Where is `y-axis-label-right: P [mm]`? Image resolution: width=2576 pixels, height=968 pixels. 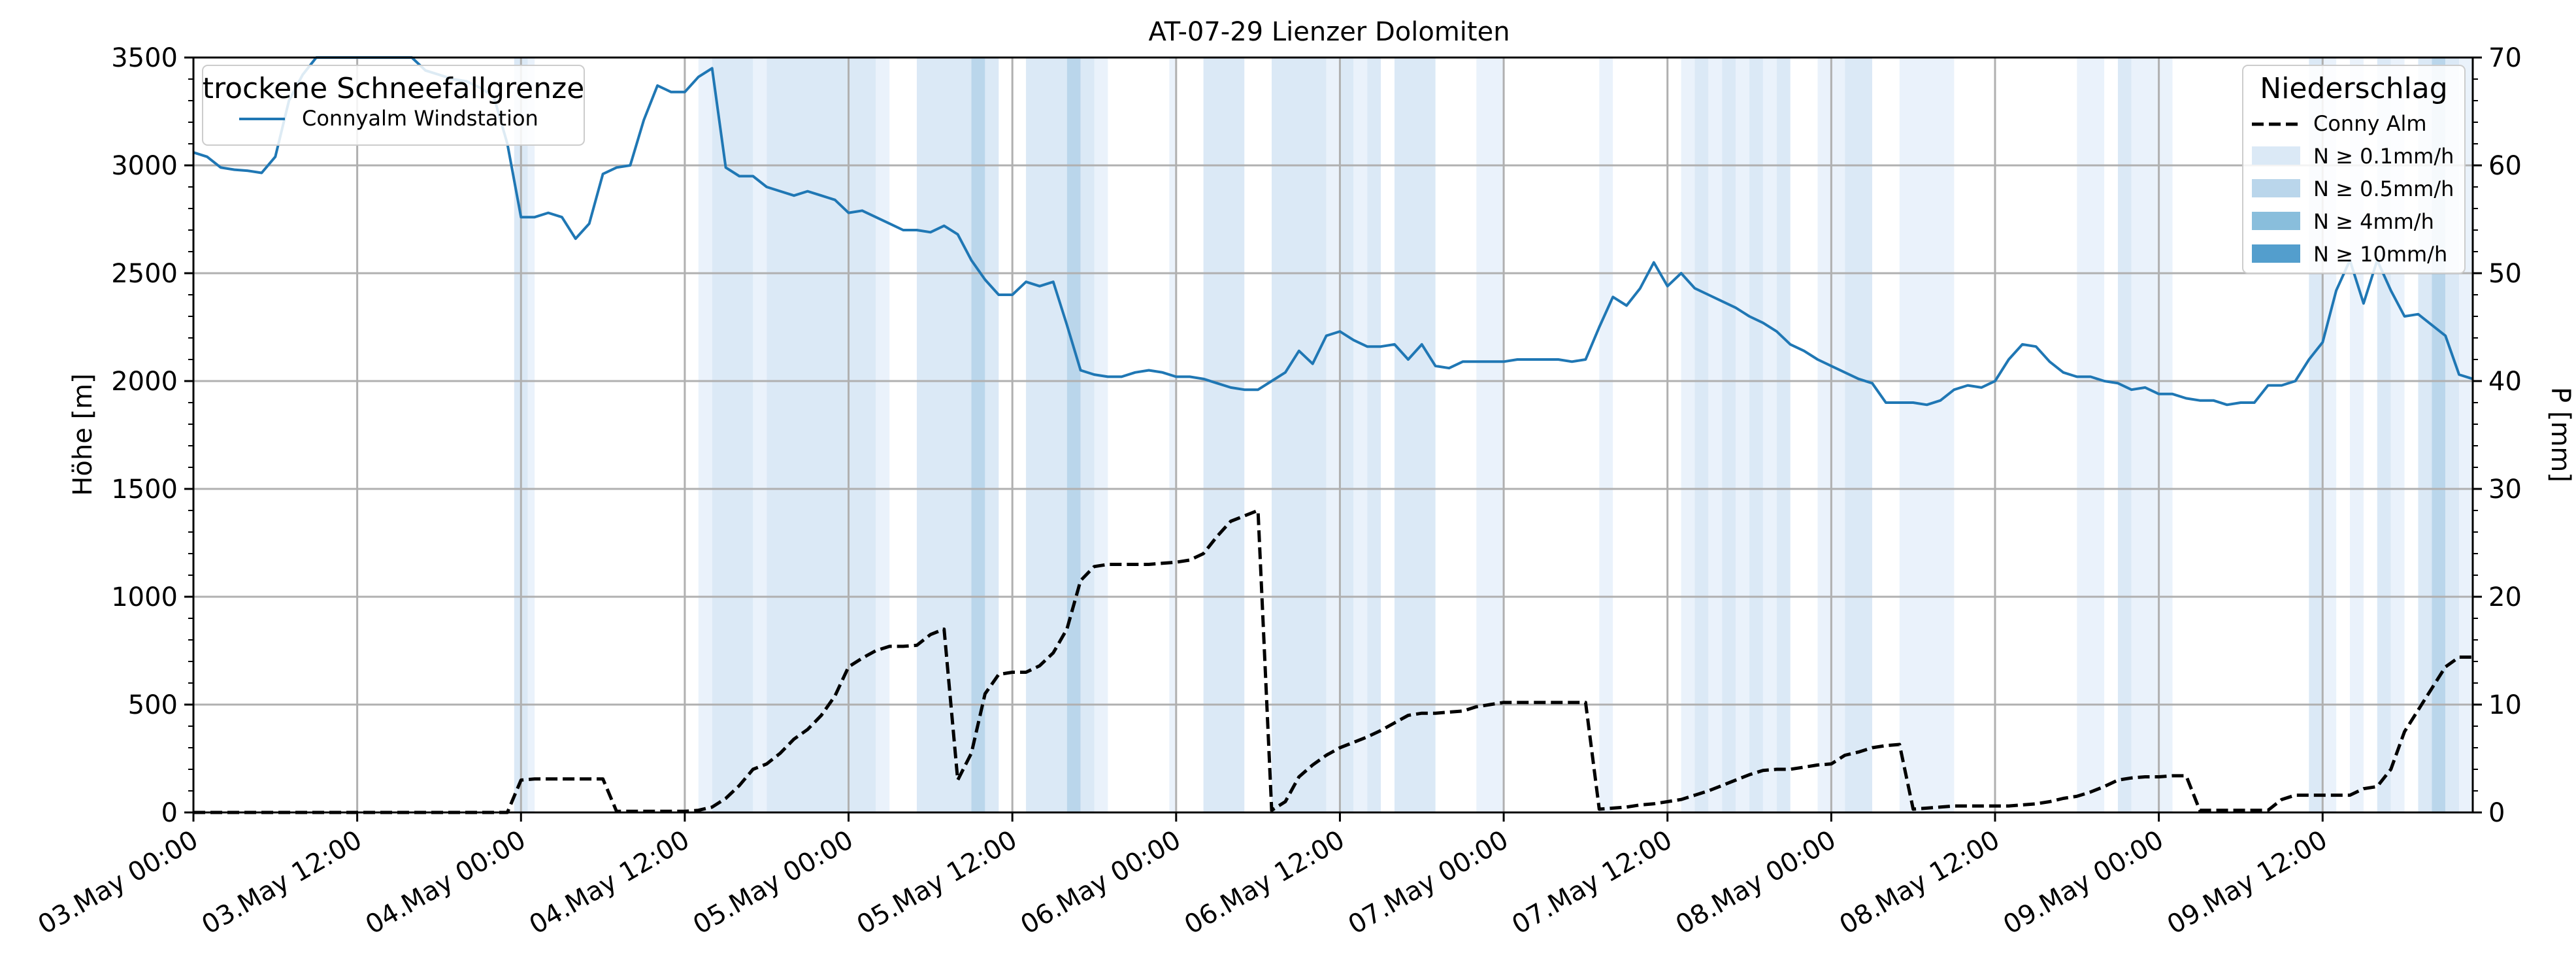 y-axis-label-right: P [mm] is located at coordinates (2560, 434).